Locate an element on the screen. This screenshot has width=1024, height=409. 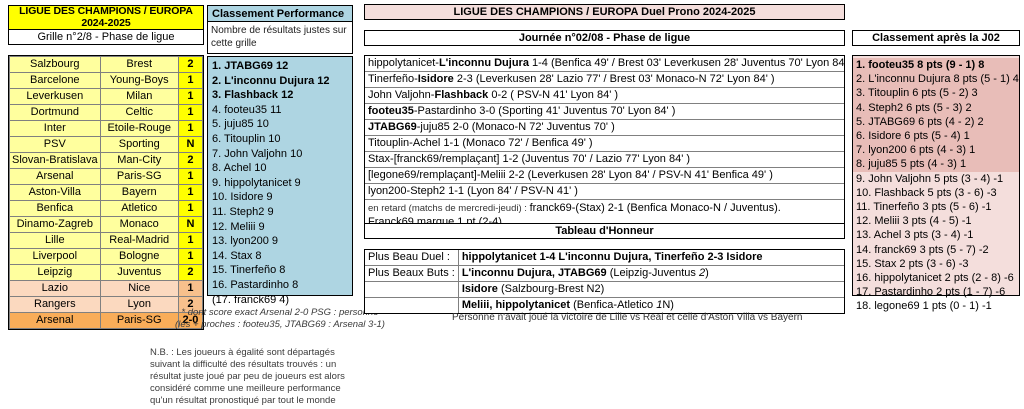
match-away-team: Juventus is located at coordinates (139, 272).